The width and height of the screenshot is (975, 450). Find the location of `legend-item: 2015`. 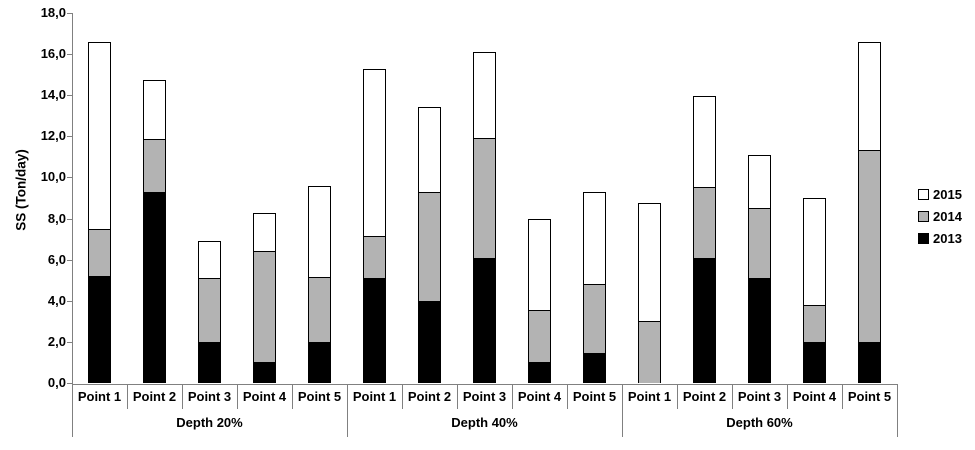

legend-item: 2015 is located at coordinates (940, 194).